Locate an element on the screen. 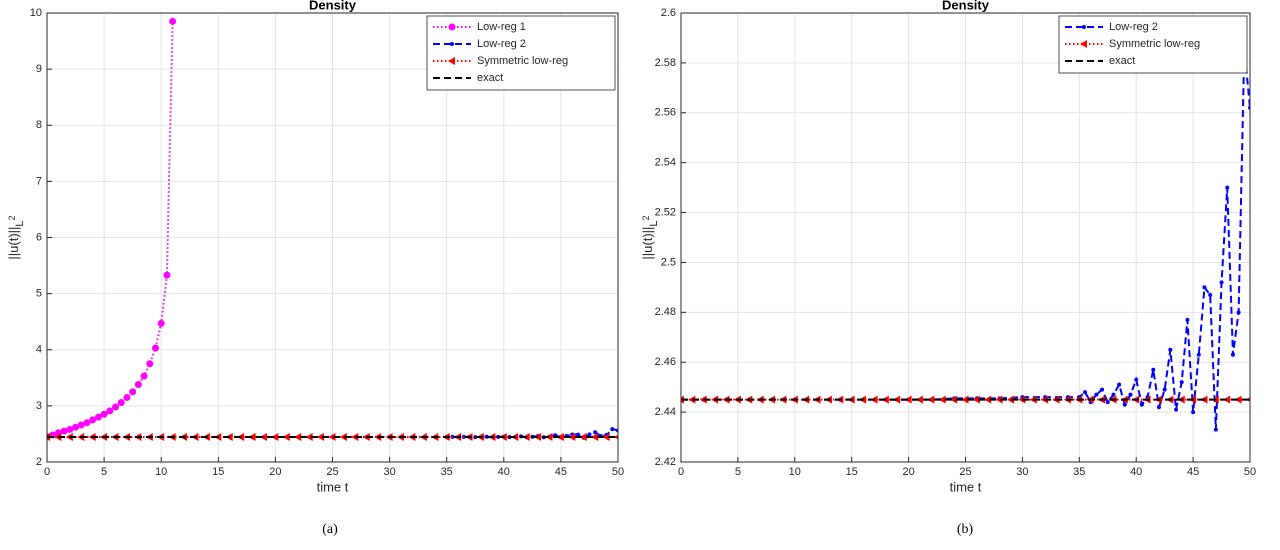  x-tick-label: 5 is located at coordinates (104, 472).